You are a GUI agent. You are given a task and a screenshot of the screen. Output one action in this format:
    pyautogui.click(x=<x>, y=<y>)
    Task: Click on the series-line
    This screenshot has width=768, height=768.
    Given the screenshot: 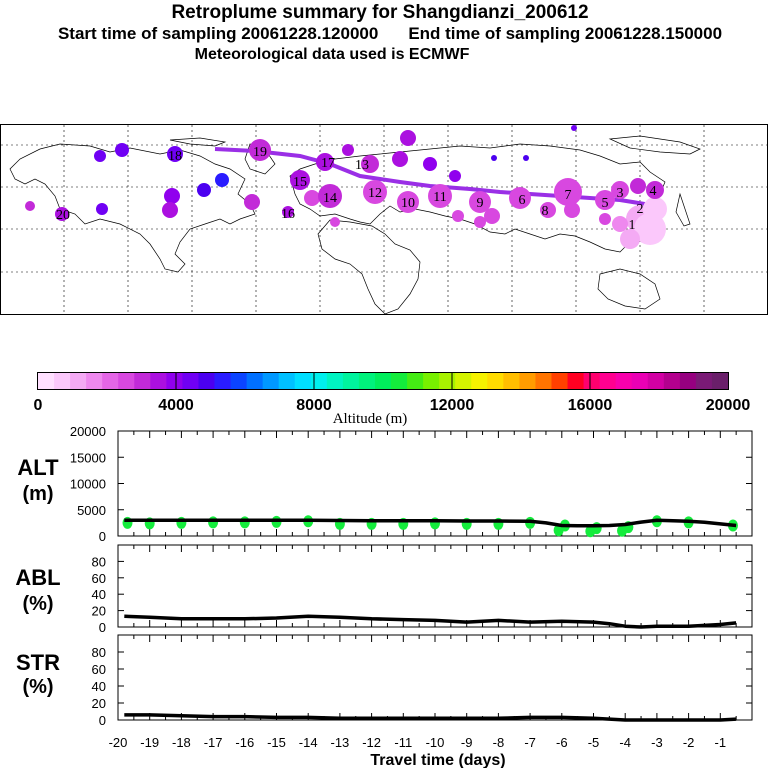 What is the action you would take?
    pyautogui.click(x=430, y=523)
    